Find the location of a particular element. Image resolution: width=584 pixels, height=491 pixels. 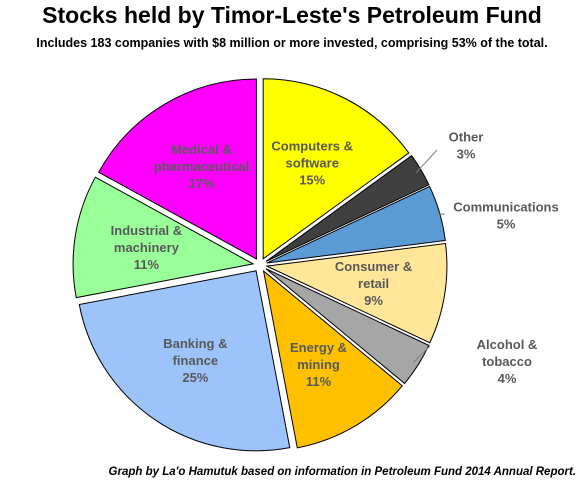

pie-slice-consumer-retail is located at coordinates (356, 293).